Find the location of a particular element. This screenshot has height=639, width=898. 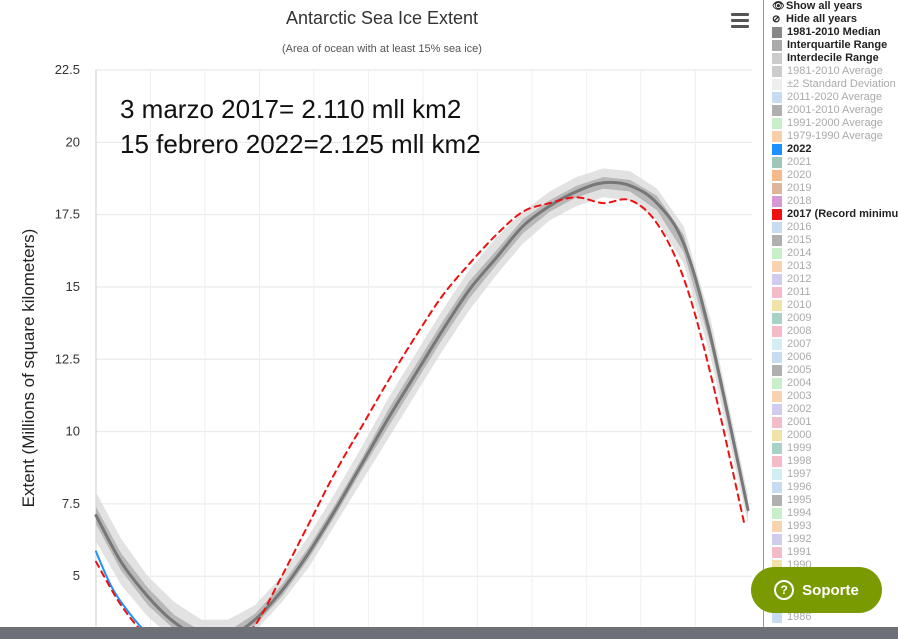

legend-item: 1991-2000 Average is located at coordinates (831, 123).